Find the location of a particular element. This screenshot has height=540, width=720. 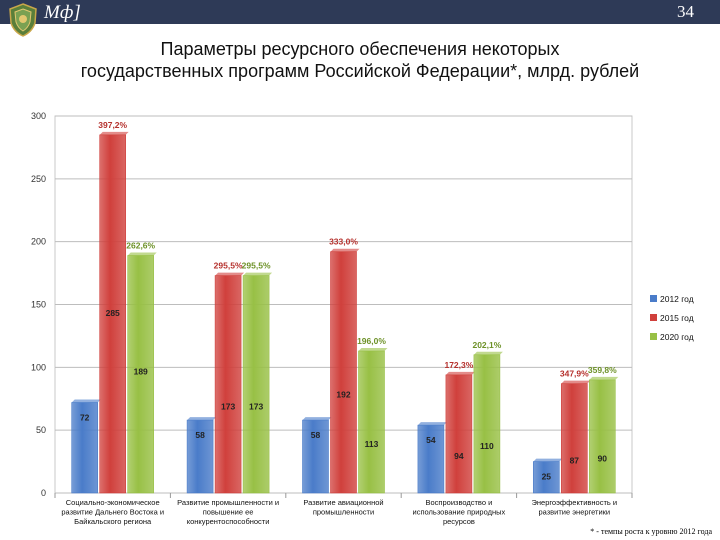

y-tick-label: 250 is located at coordinates (38, 179).